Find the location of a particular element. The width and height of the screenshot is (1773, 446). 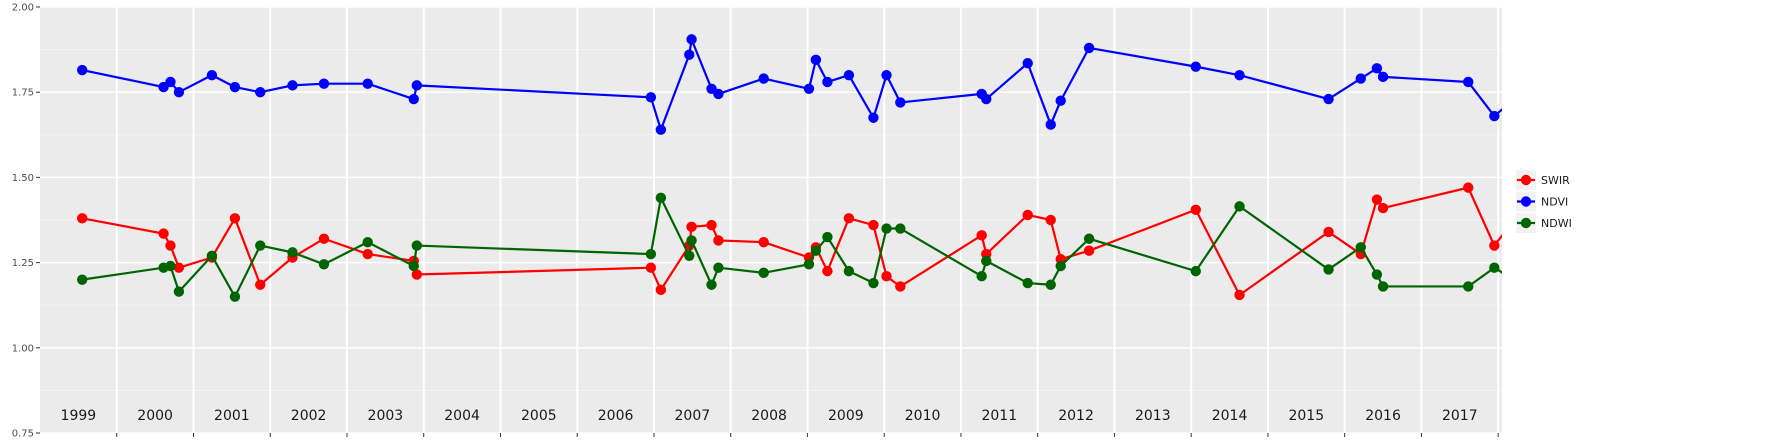

x-tick-label: 2000 is located at coordinates (155, 416).